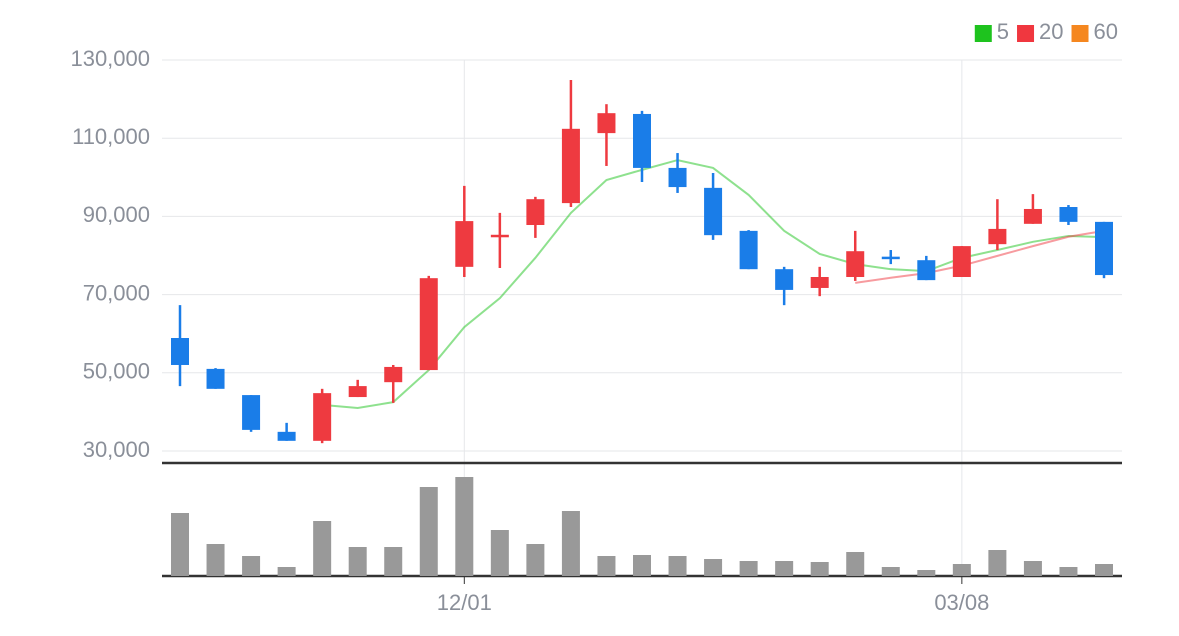  Describe the element at coordinates (961, 602) in the screenshot. I see `x-tick-label: 03/08` at that location.